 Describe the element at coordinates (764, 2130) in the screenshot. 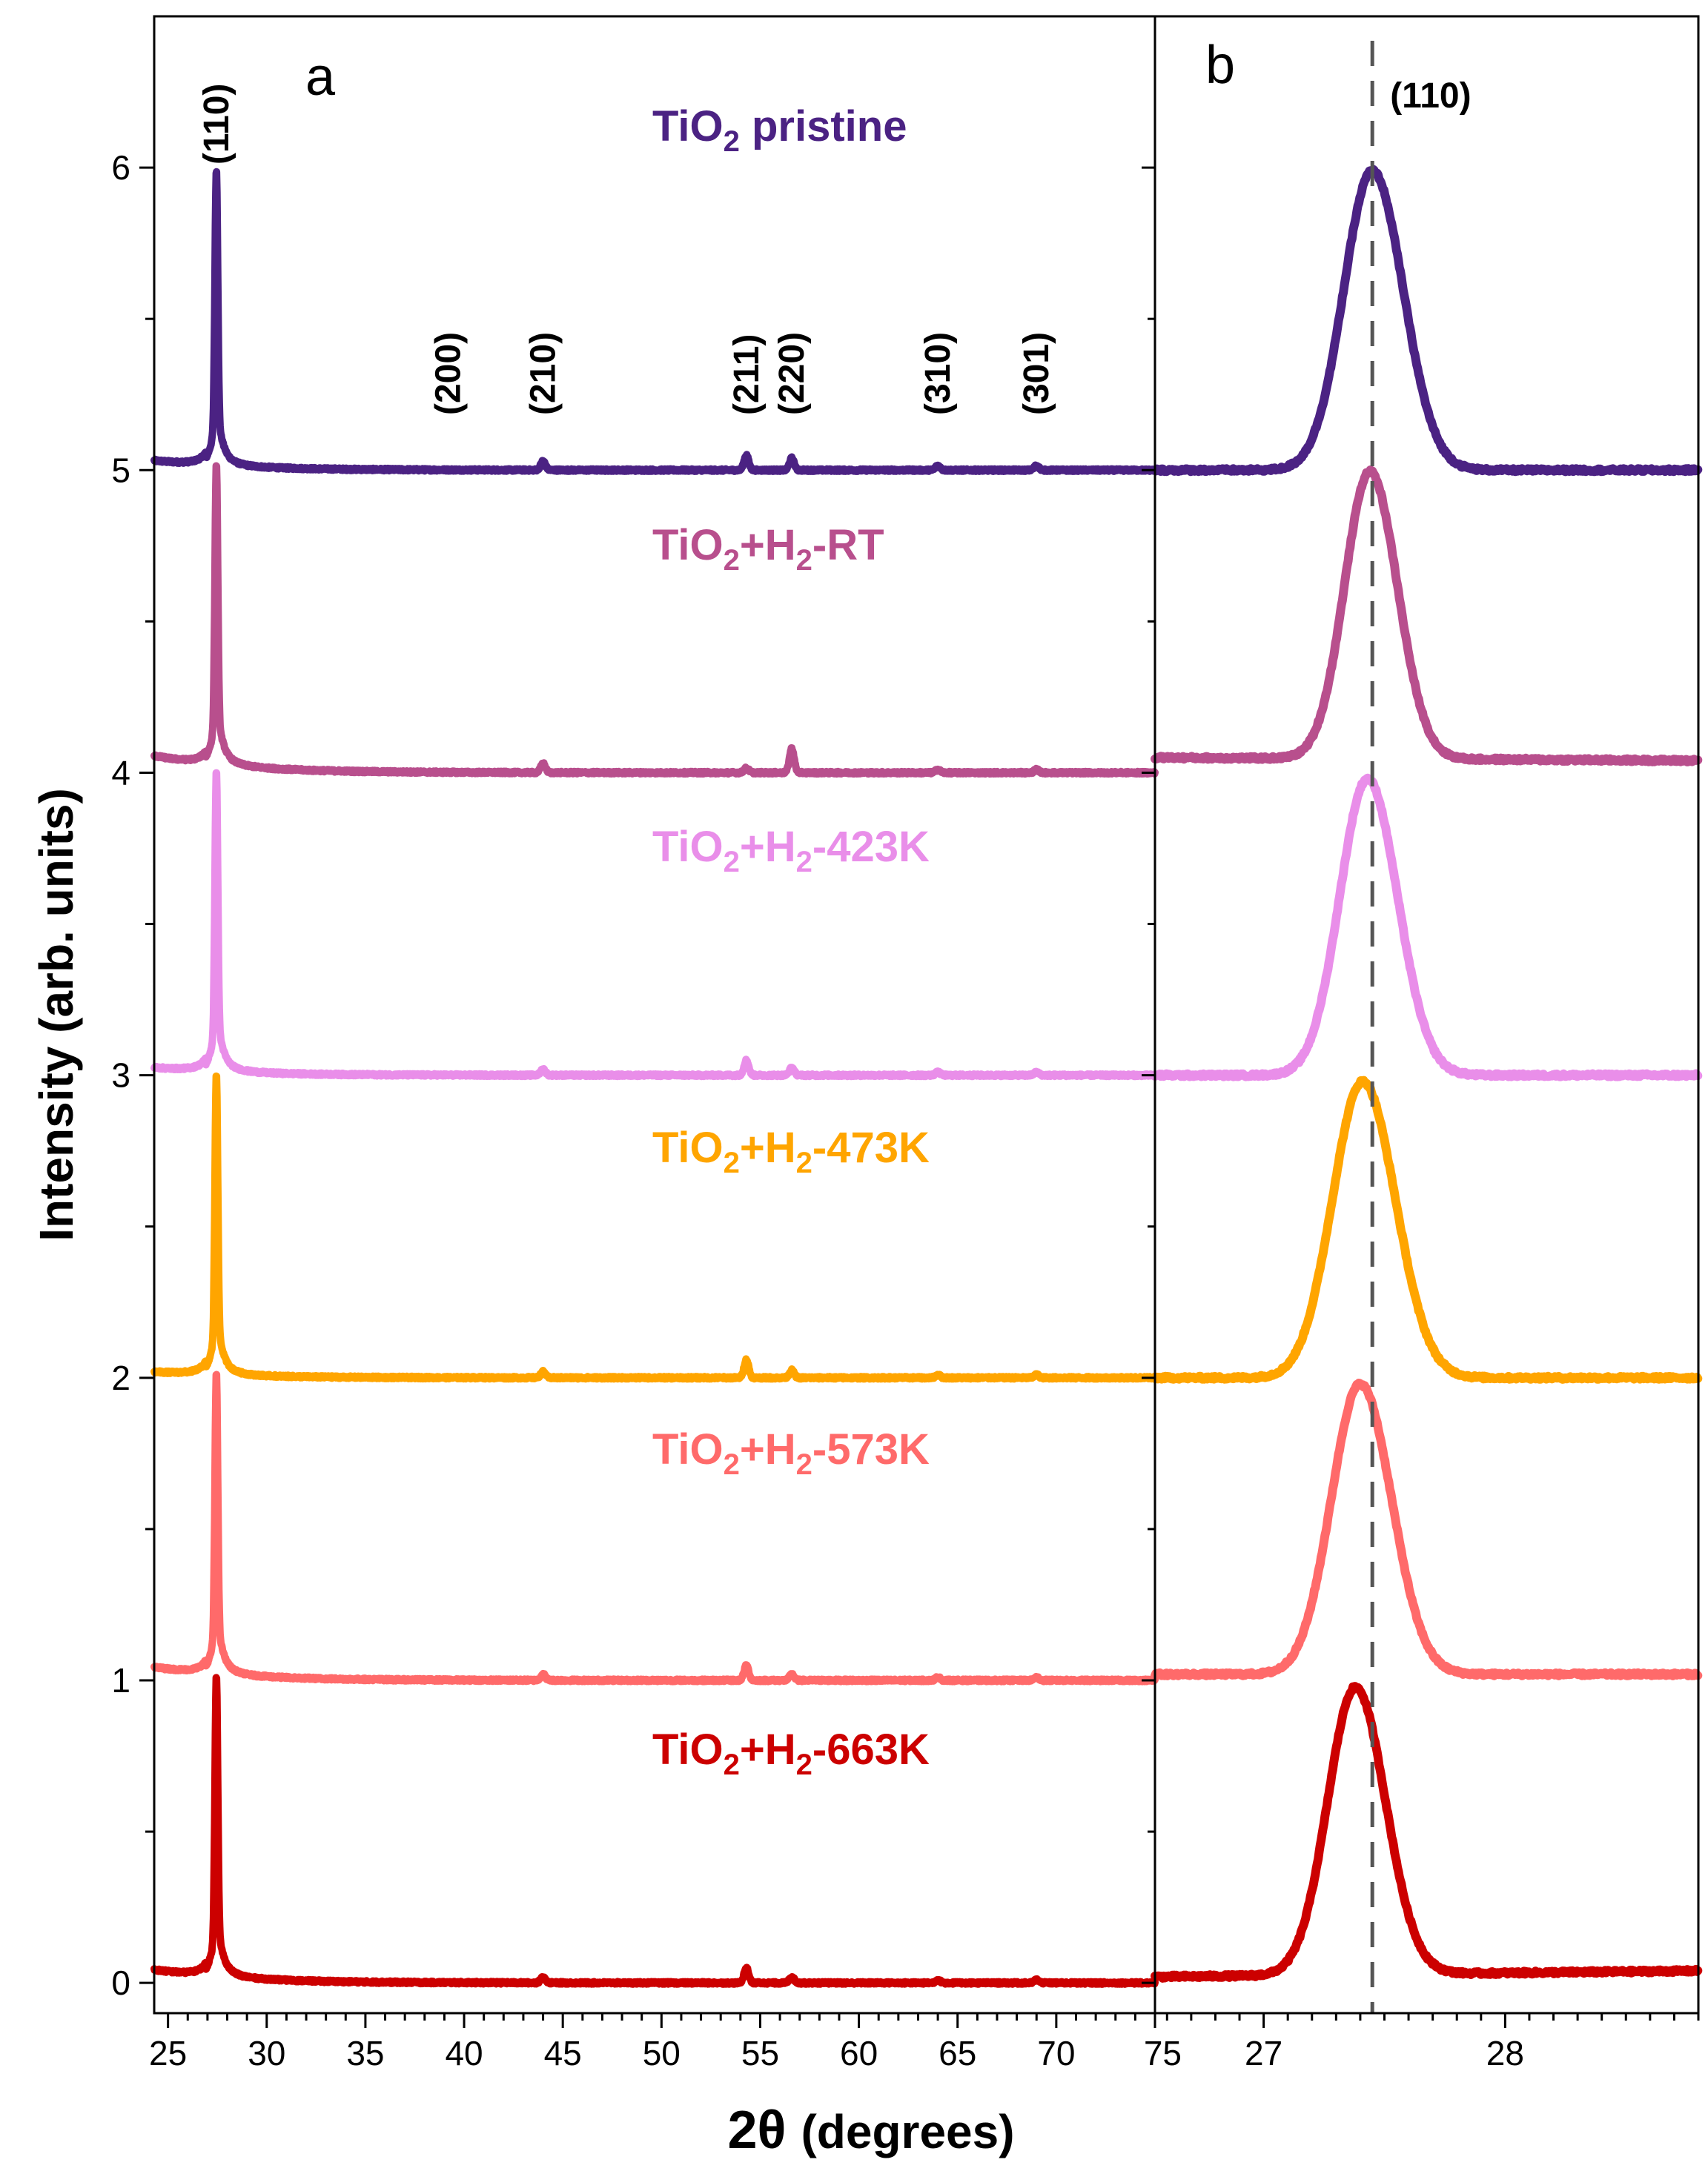

I see `x-axis-title-symbol: 2θ` at that location.